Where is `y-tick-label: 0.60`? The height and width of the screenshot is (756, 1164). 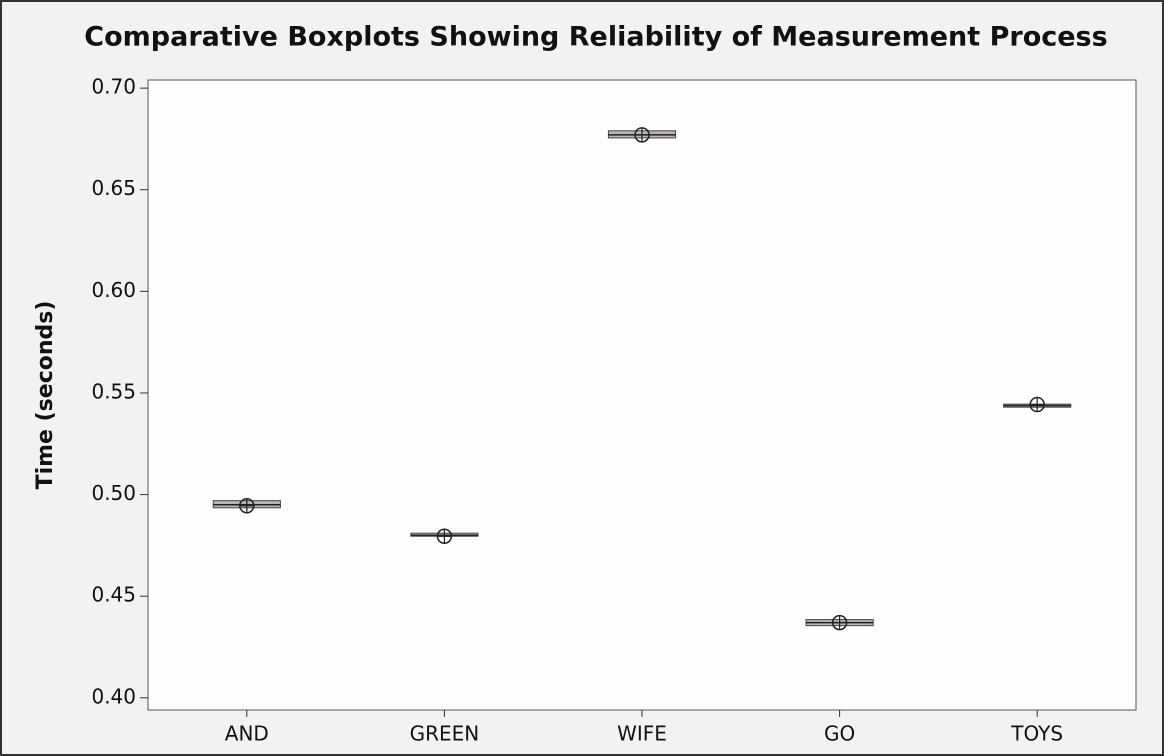 y-tick-label: 0.60 is located at coordinates (113, 290).